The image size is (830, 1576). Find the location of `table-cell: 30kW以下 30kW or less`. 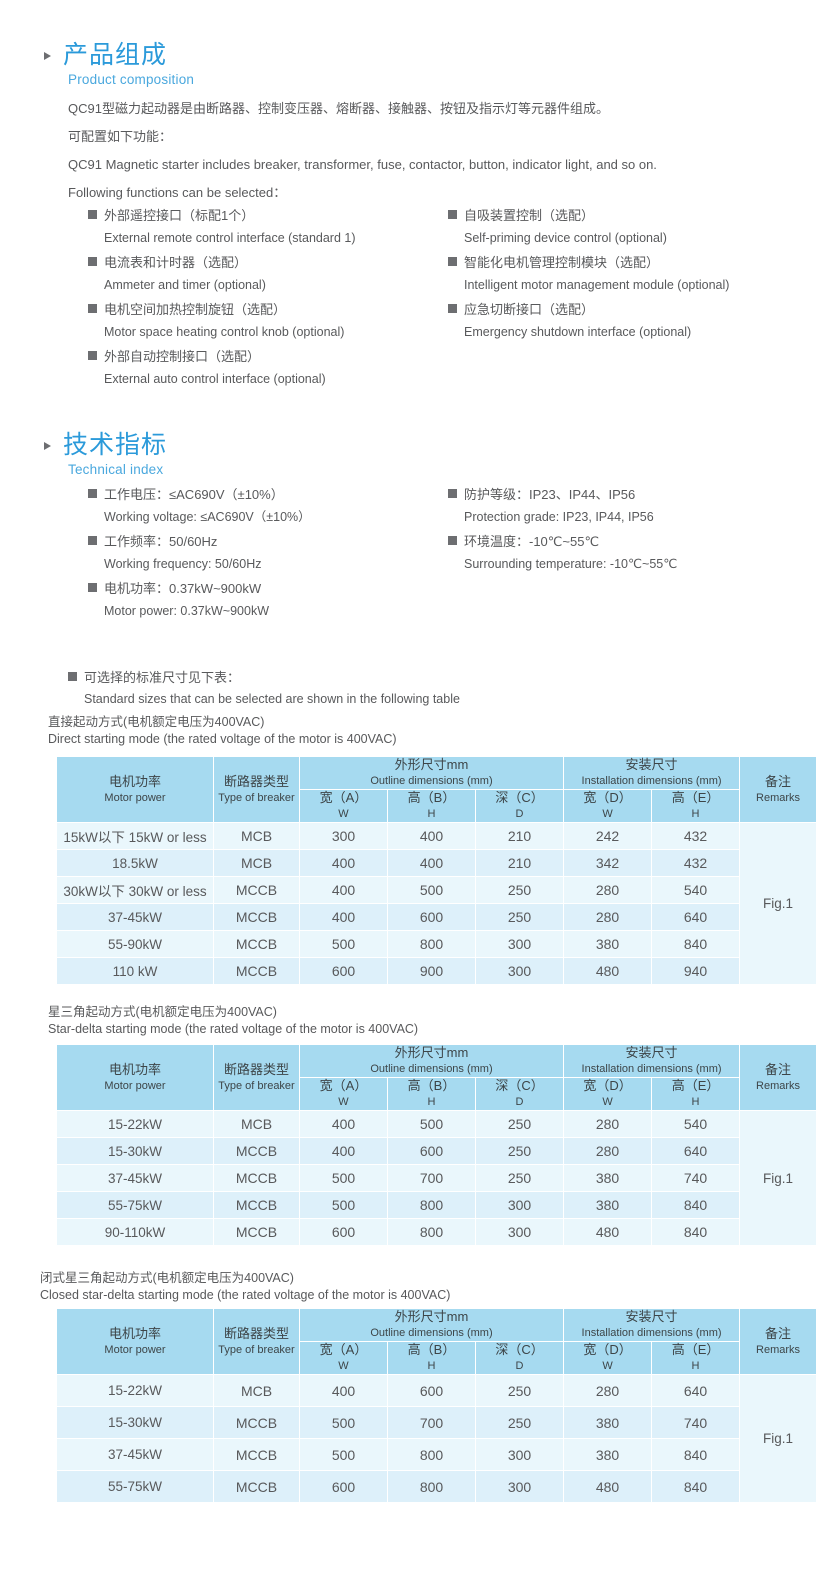

table-cell: 30kW以下 30kW or less is located at coordinates (135, 890).